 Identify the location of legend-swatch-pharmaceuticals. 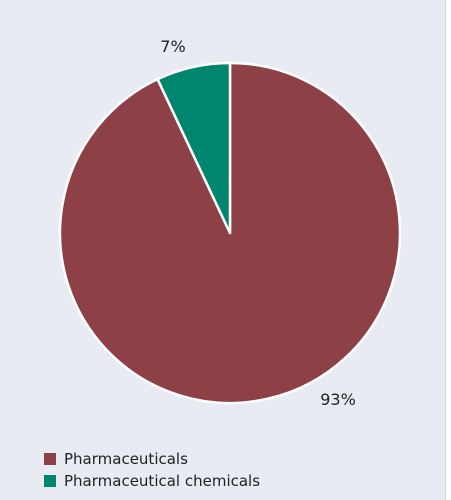
(50, 459).